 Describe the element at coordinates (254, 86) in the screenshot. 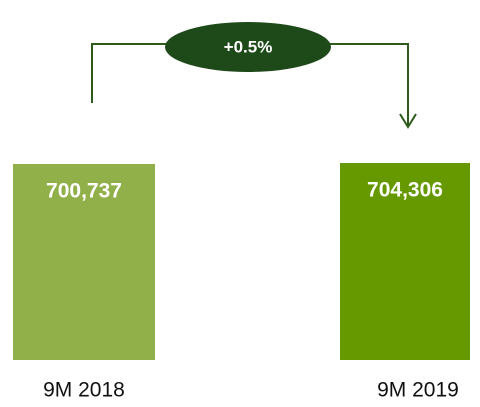

I see `change-connector` at that location.